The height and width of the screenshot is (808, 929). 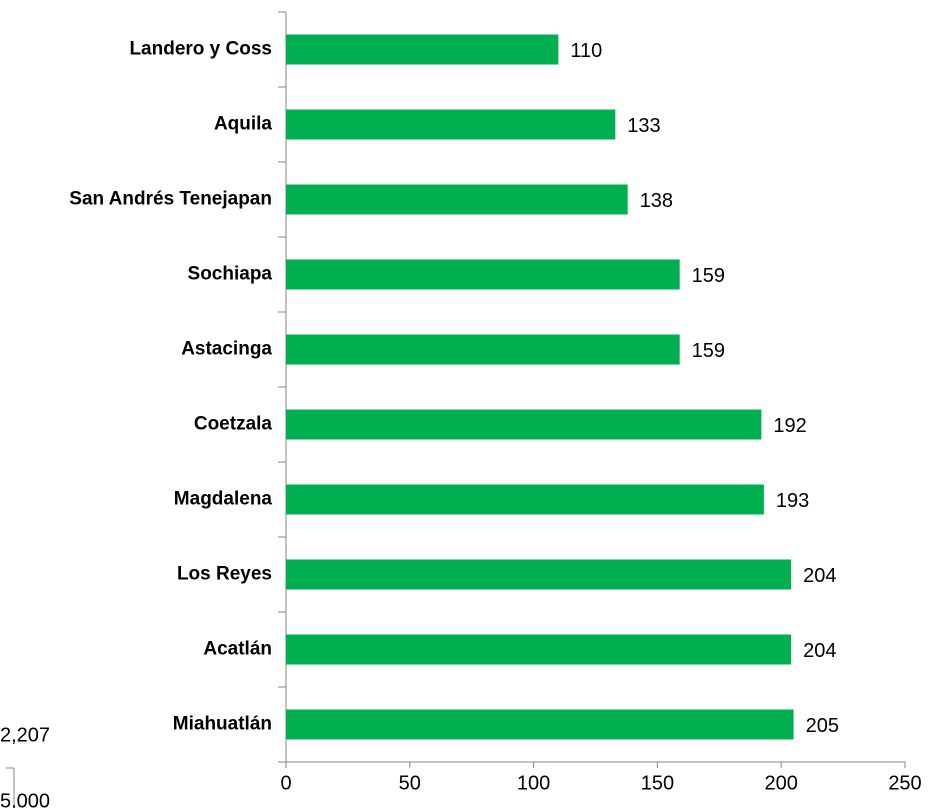 What do you see at coordinates (533, 783) in the screenshot?
I see `x-tick-label: 100` at bounding box center [533, 783].